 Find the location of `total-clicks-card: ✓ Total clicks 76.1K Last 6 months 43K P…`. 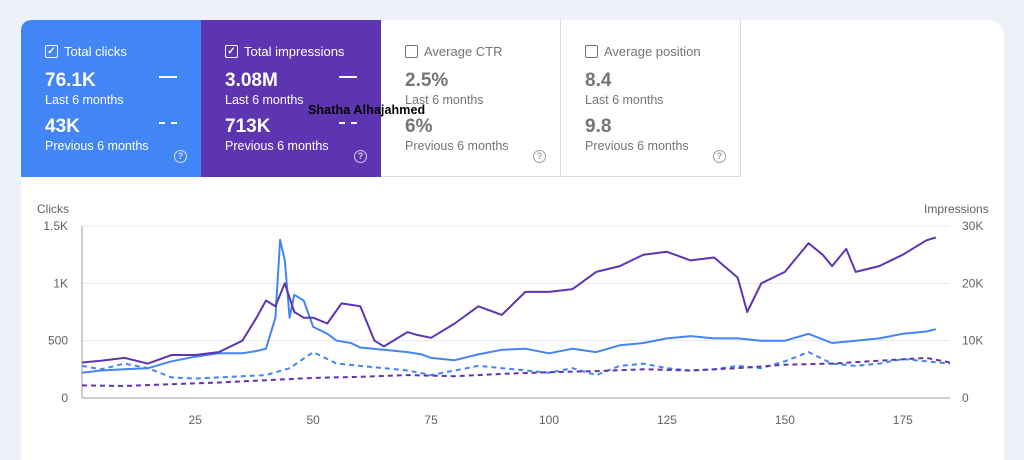

total-clicks-card: ✓ Total clicks 76.1K Last 6 months 43K P… is located at coordinates (111, 98).